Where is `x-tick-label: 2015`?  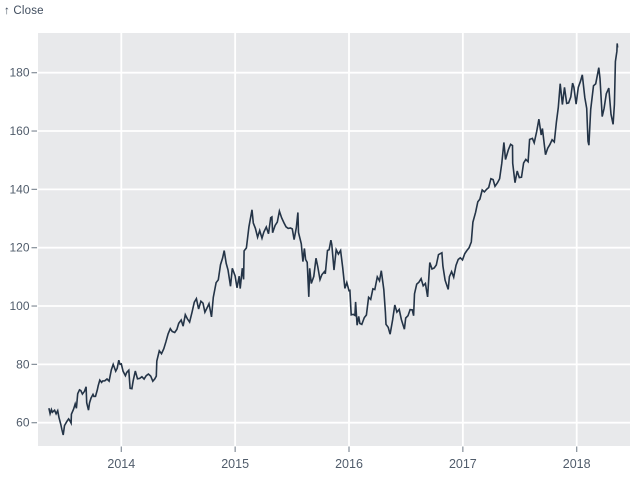 x-tick-label: 2015 is located at coordinates (235, 464).